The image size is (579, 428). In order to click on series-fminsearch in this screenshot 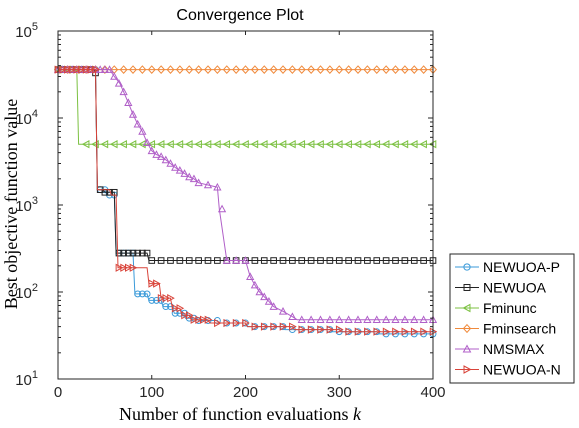, I will do `click(245, 69)`.